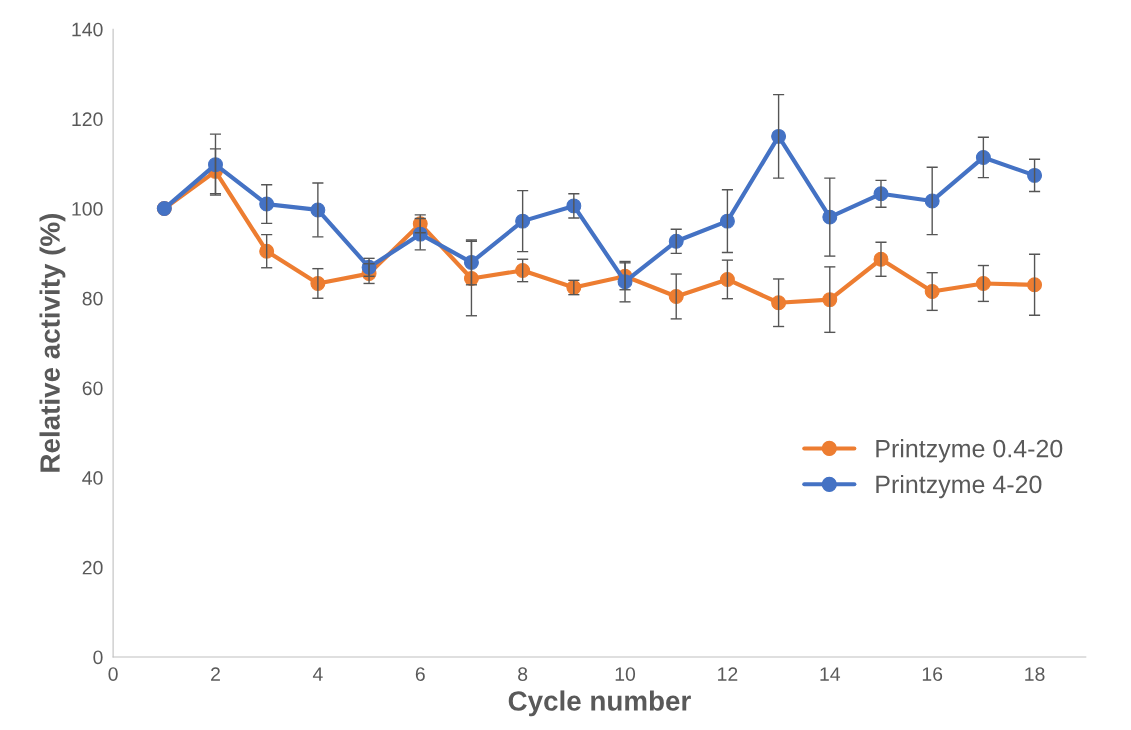 Image resolution: width=1131 pixels, height=730 pixels. I want to click on x-tick-label: 4, so click(317, 674).